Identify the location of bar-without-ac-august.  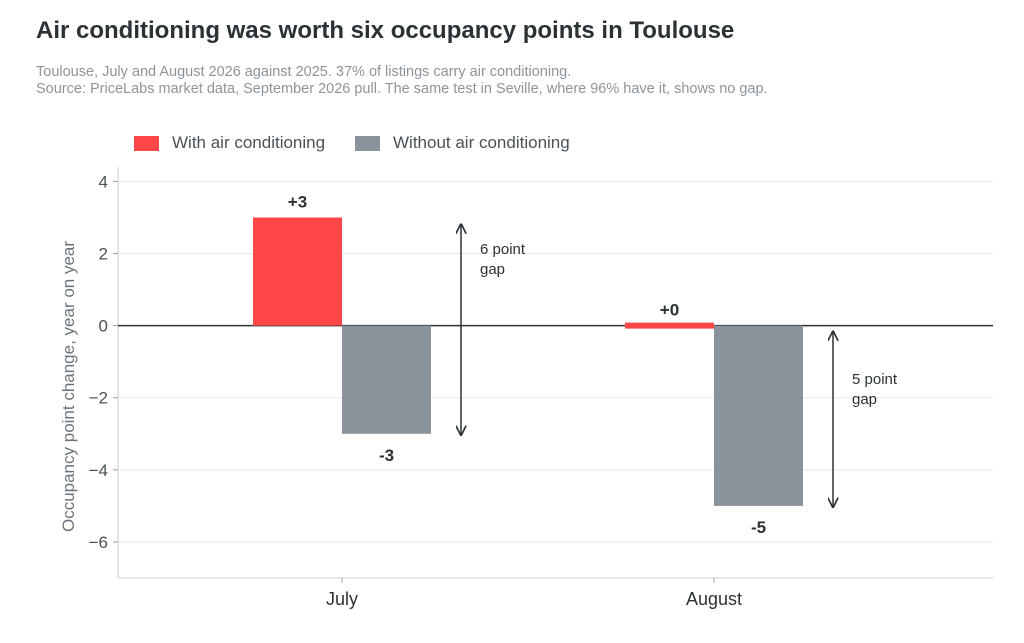
(758, 415).